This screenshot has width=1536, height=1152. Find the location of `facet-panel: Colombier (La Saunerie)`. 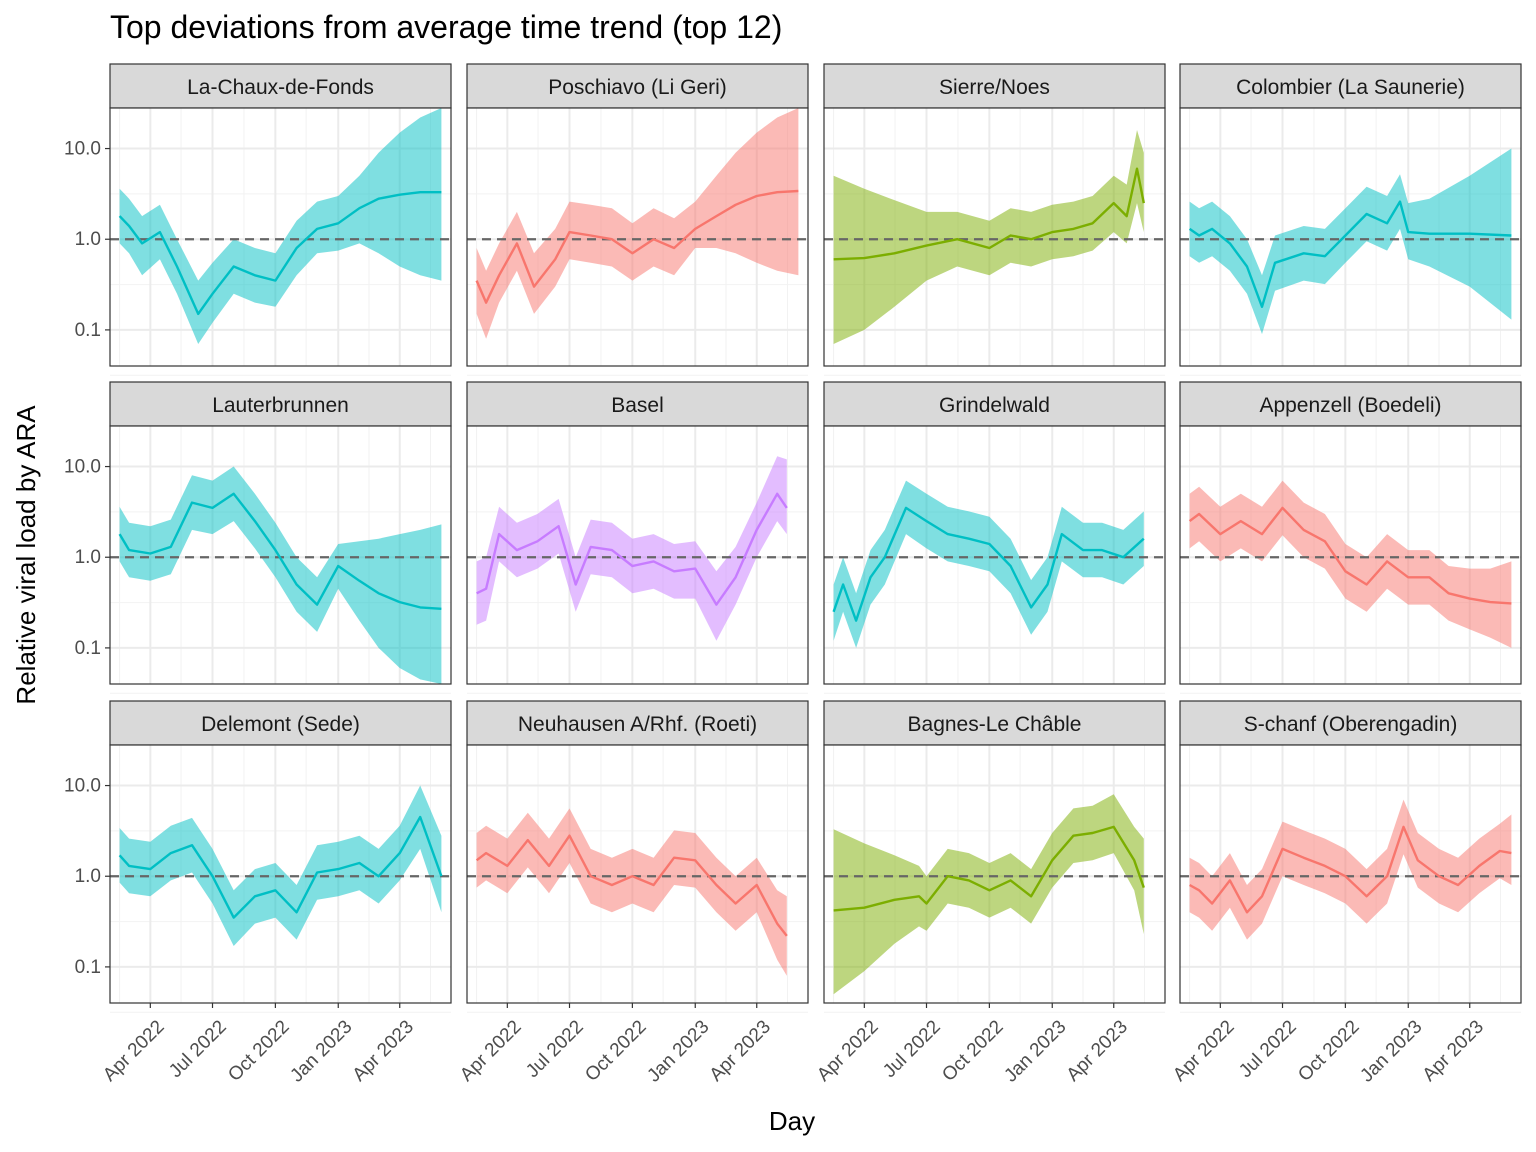

facet-panel: Colombier (La Saunerie) is located at coordinates (1350, 219).